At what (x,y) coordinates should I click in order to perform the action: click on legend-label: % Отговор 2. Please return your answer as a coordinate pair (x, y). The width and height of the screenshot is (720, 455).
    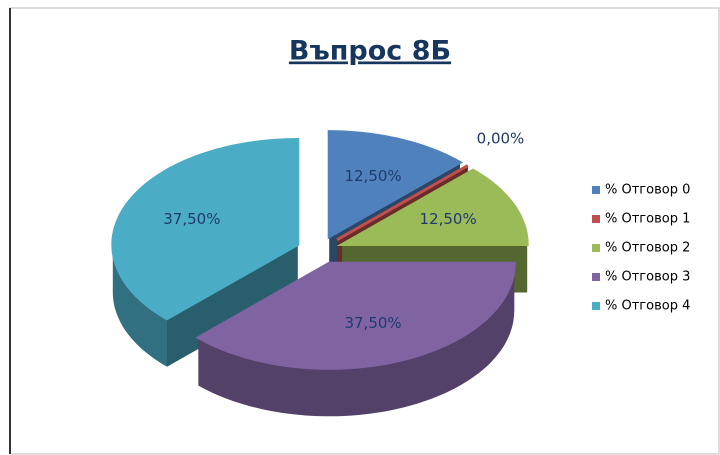
    Looking at the image, I should click on (647, 248).